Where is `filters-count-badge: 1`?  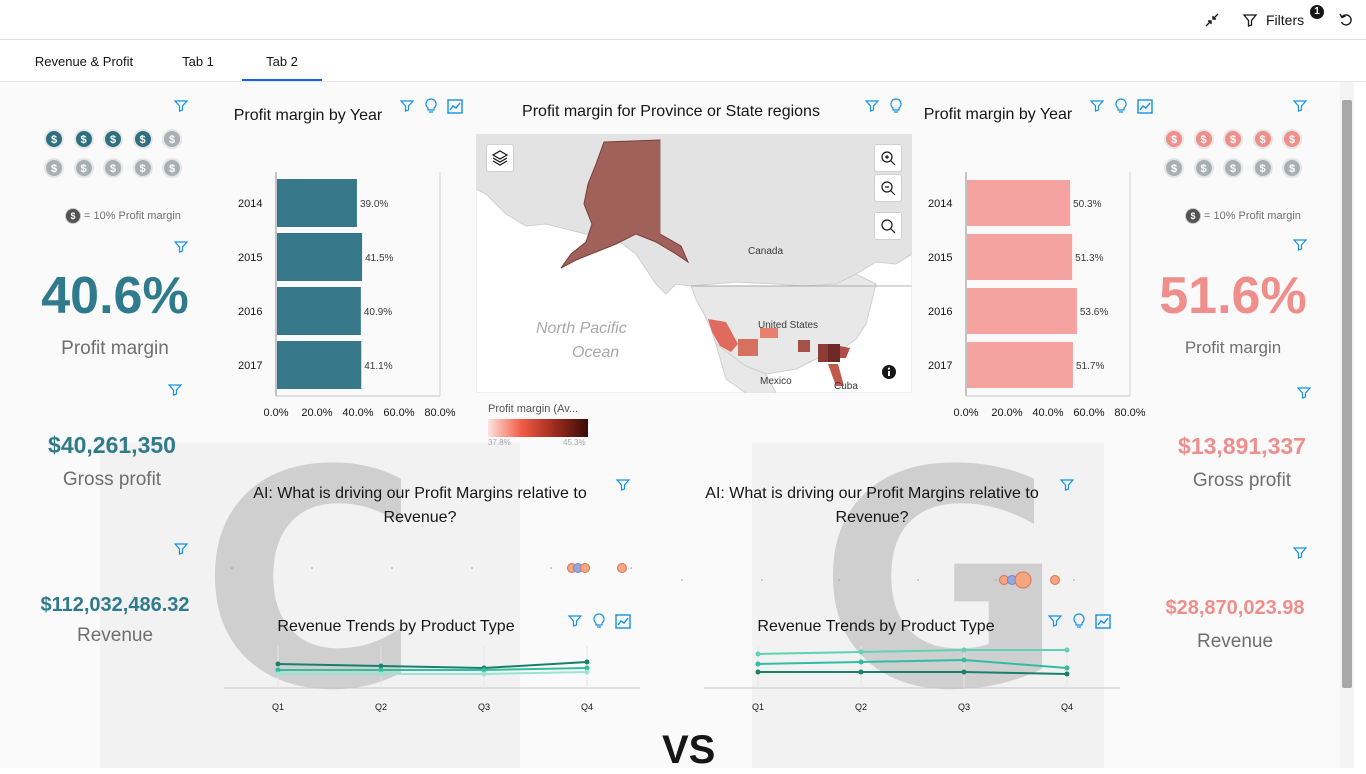 filters-count-badge: 1 is located at coordinates (1317, 12).